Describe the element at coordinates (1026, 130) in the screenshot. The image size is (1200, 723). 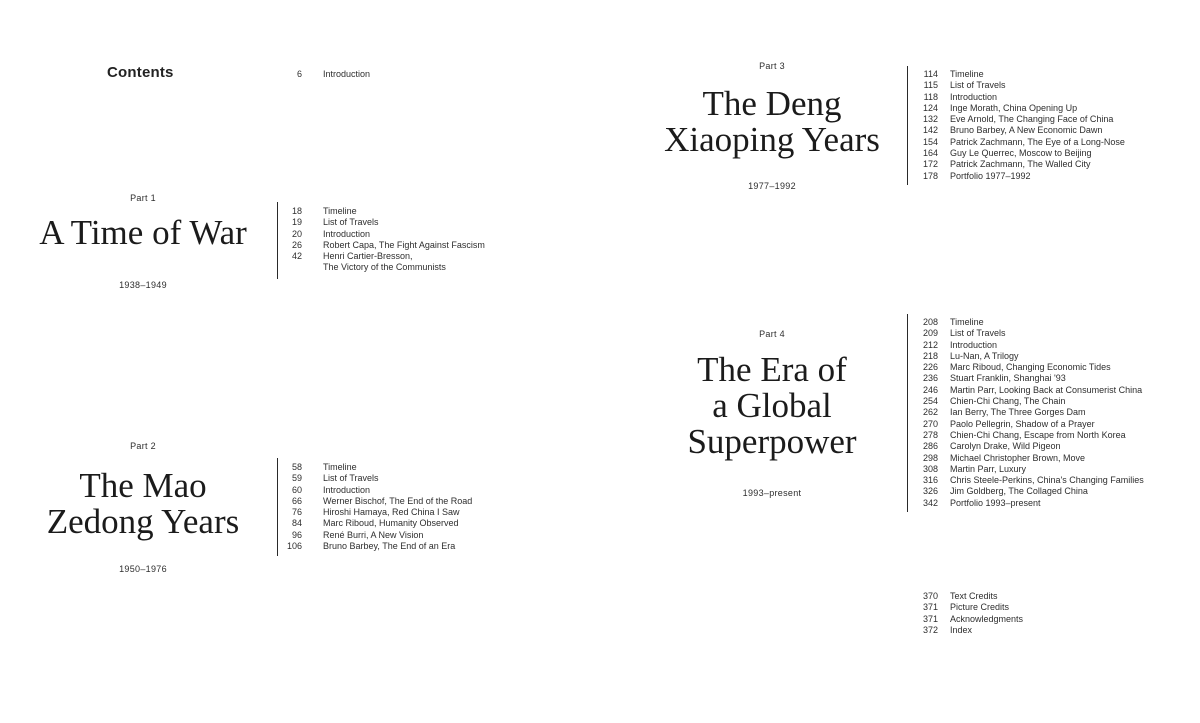
I see `entry-title: Bruno Barbey, A New Economic Dawn` at that location.